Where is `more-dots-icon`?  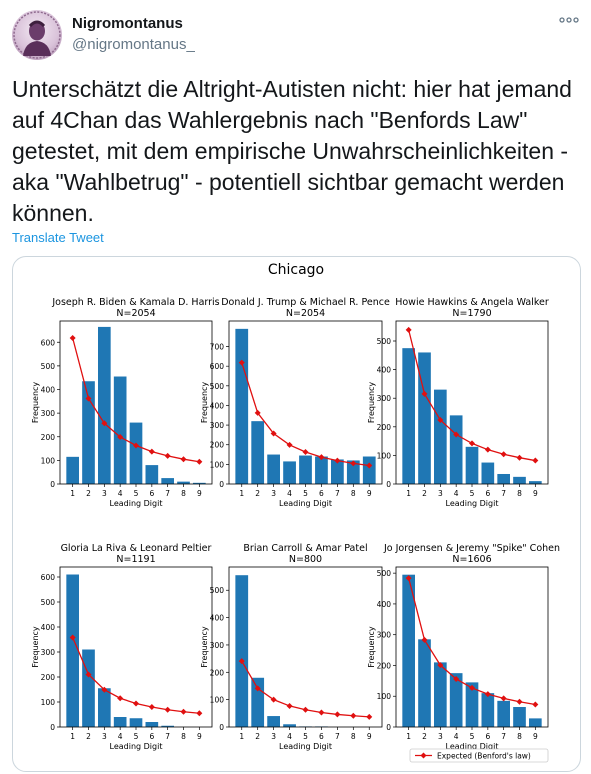
more-dots-icon is located at coordinates (569, 20).